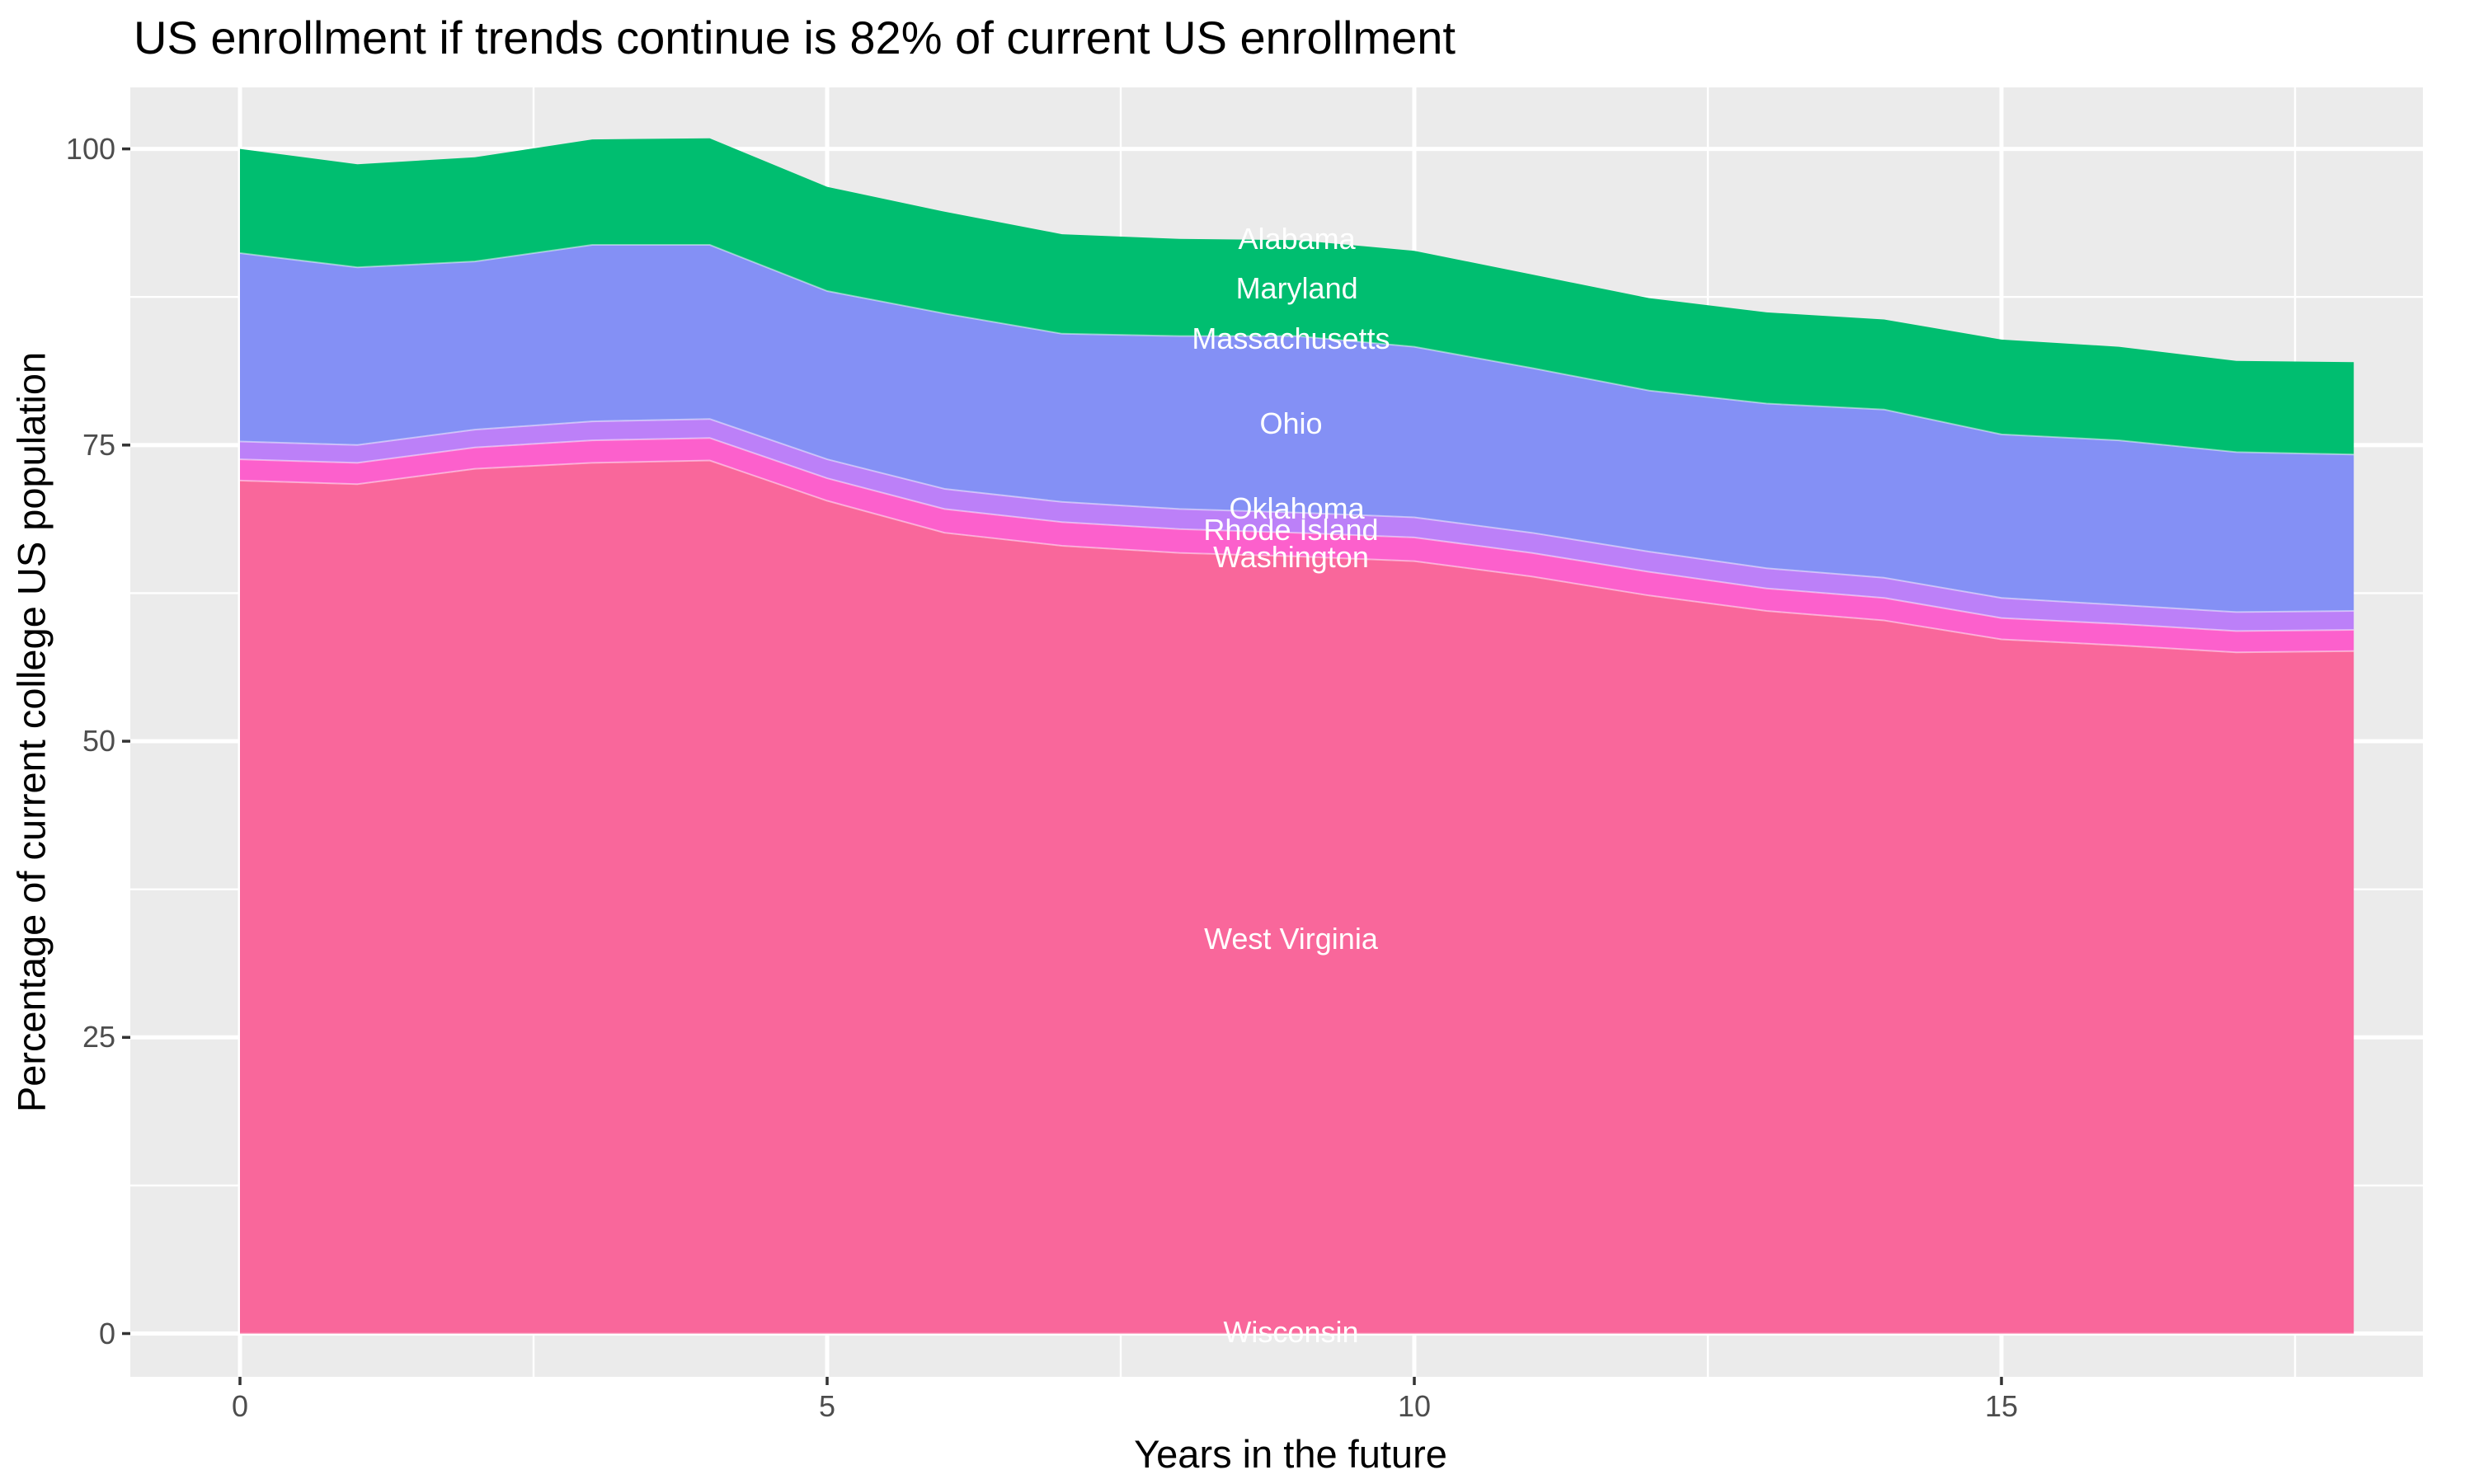 The height and width of the screenshot is (1484, 2474). What do you see at coordinates (1296, 288) in the screenshot?
I see `area-label-maryland: Maryland` at bounding box center [1296, 288].